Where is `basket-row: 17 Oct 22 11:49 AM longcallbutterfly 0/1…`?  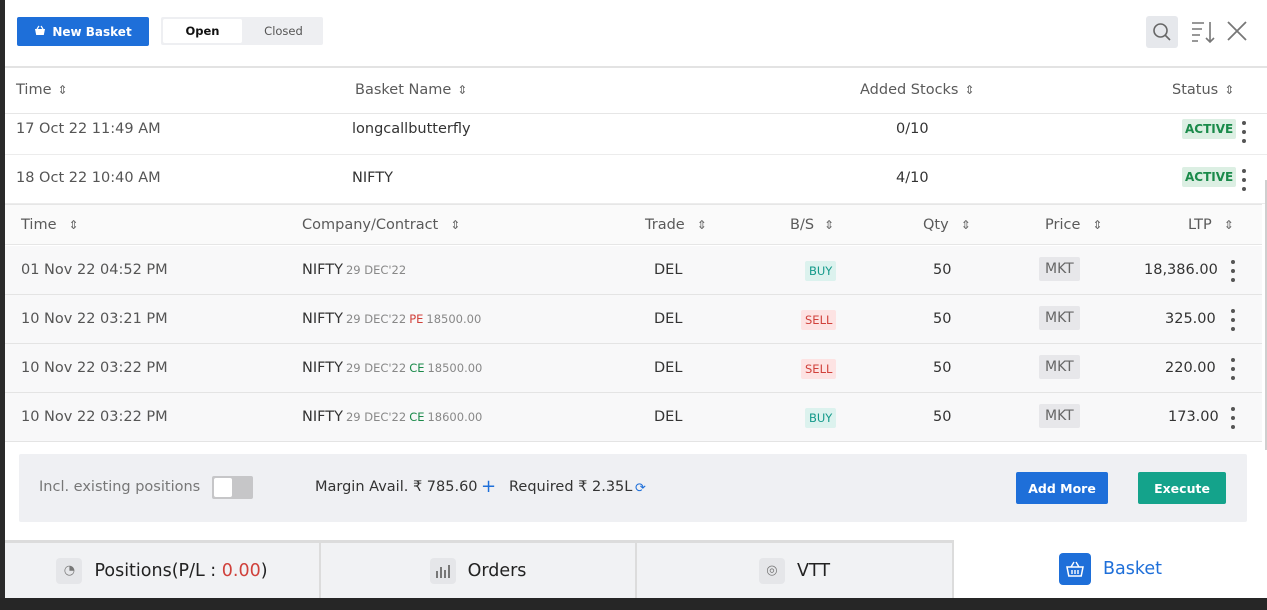 basket-row: 17 Oct 22 11:49 AM longcallbutterfly 0/1… is located at coordinates (636, 135).